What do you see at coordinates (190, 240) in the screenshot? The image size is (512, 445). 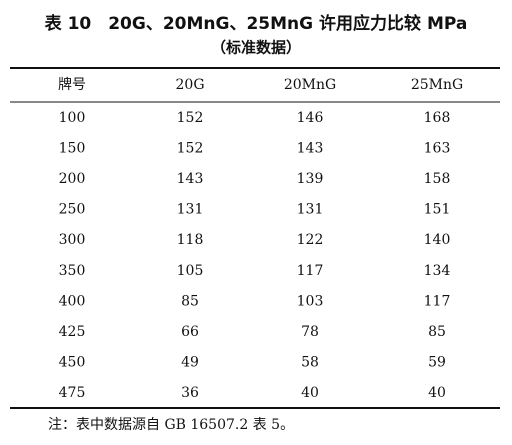 I see `table-cell: 118` at bounding box center [190, 240].